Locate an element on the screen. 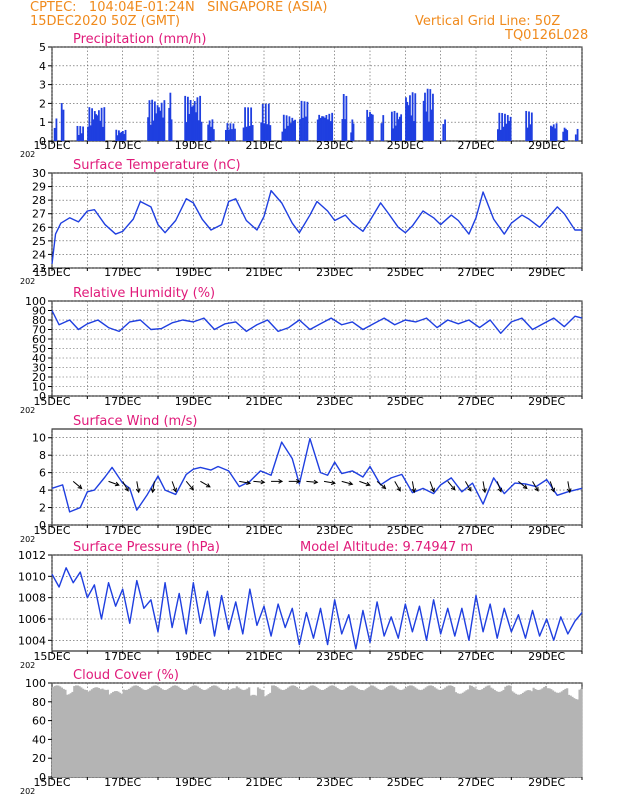 This screenshot has height=800, width=618. precip-ytick-label: 2 is located at coordinates (42, 103).